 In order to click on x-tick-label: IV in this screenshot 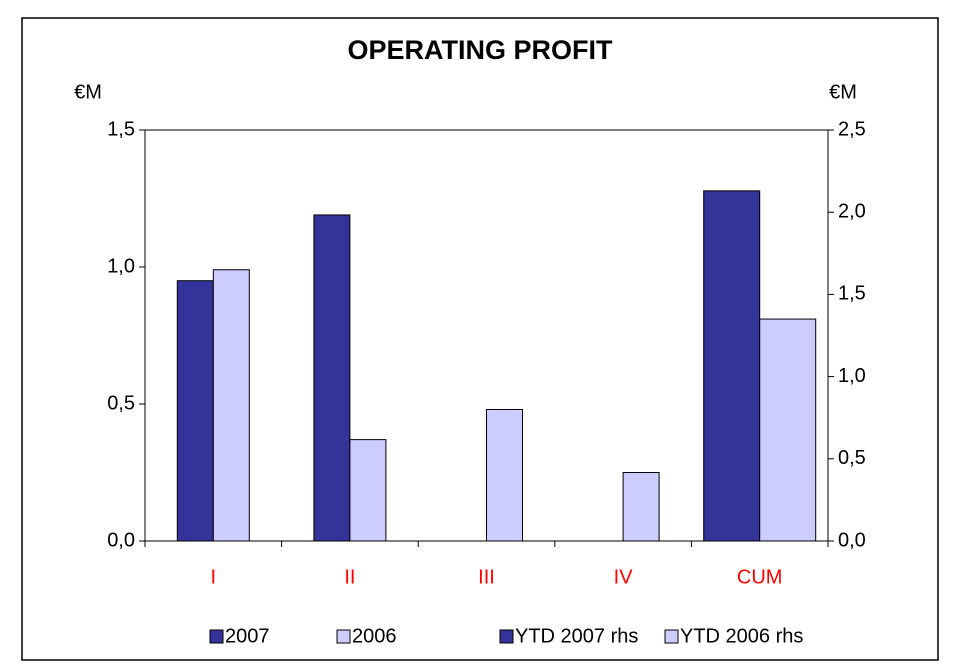, I will do `click(624, 577)`.